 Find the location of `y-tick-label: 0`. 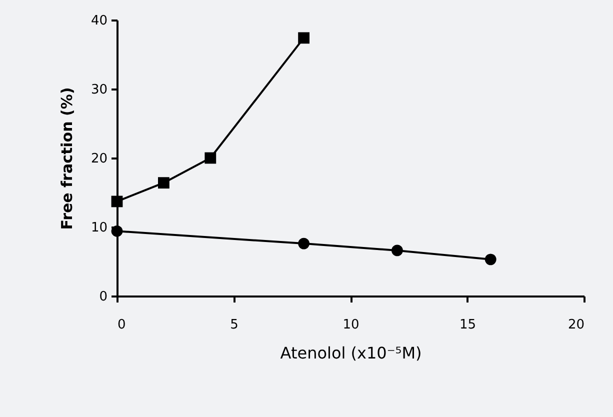

y-tick-label: 0 is located at coordinates (103, 297).